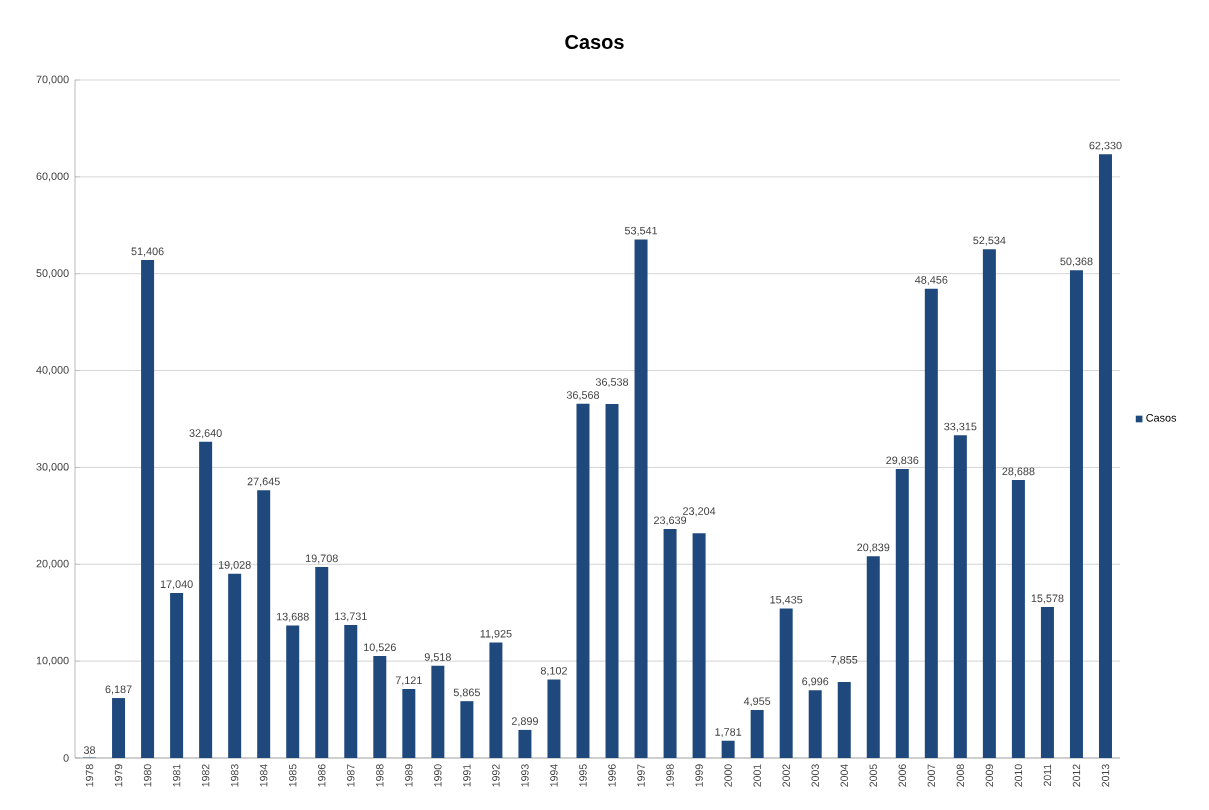 Image resolution: width=1209 pixels, height=810 pixels. What do you see at coordinates (670, 521) in the screenshot?
I see `text: 23,639` at bounding box center [670, 521].